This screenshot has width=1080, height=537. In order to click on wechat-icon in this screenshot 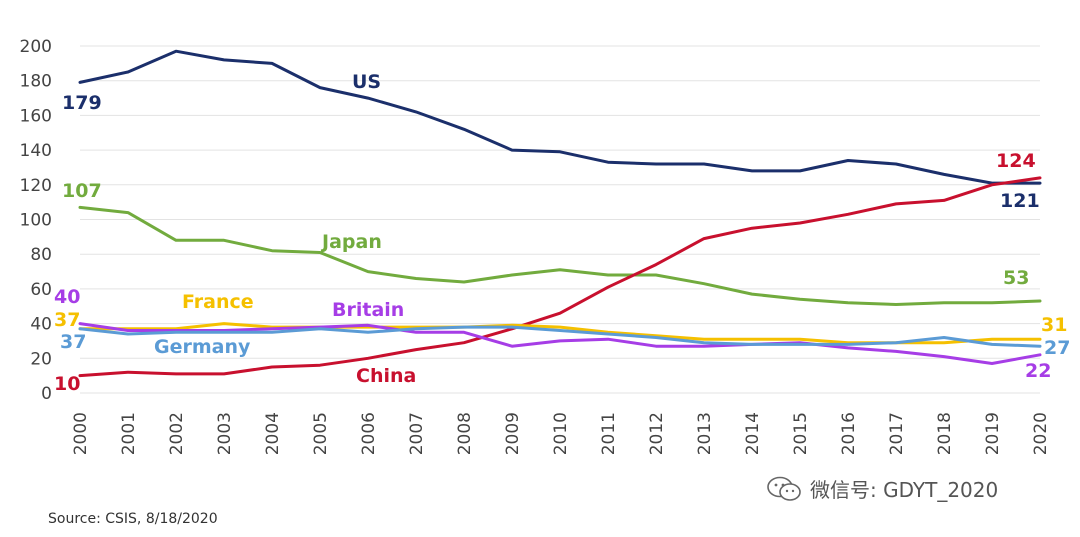, I will do `click(784, 488)`.